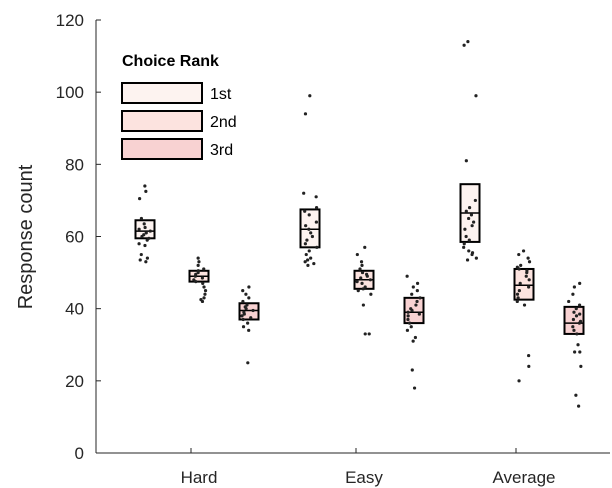  I want to click on legend-label-2nd: 2nd, so click(223, 122).